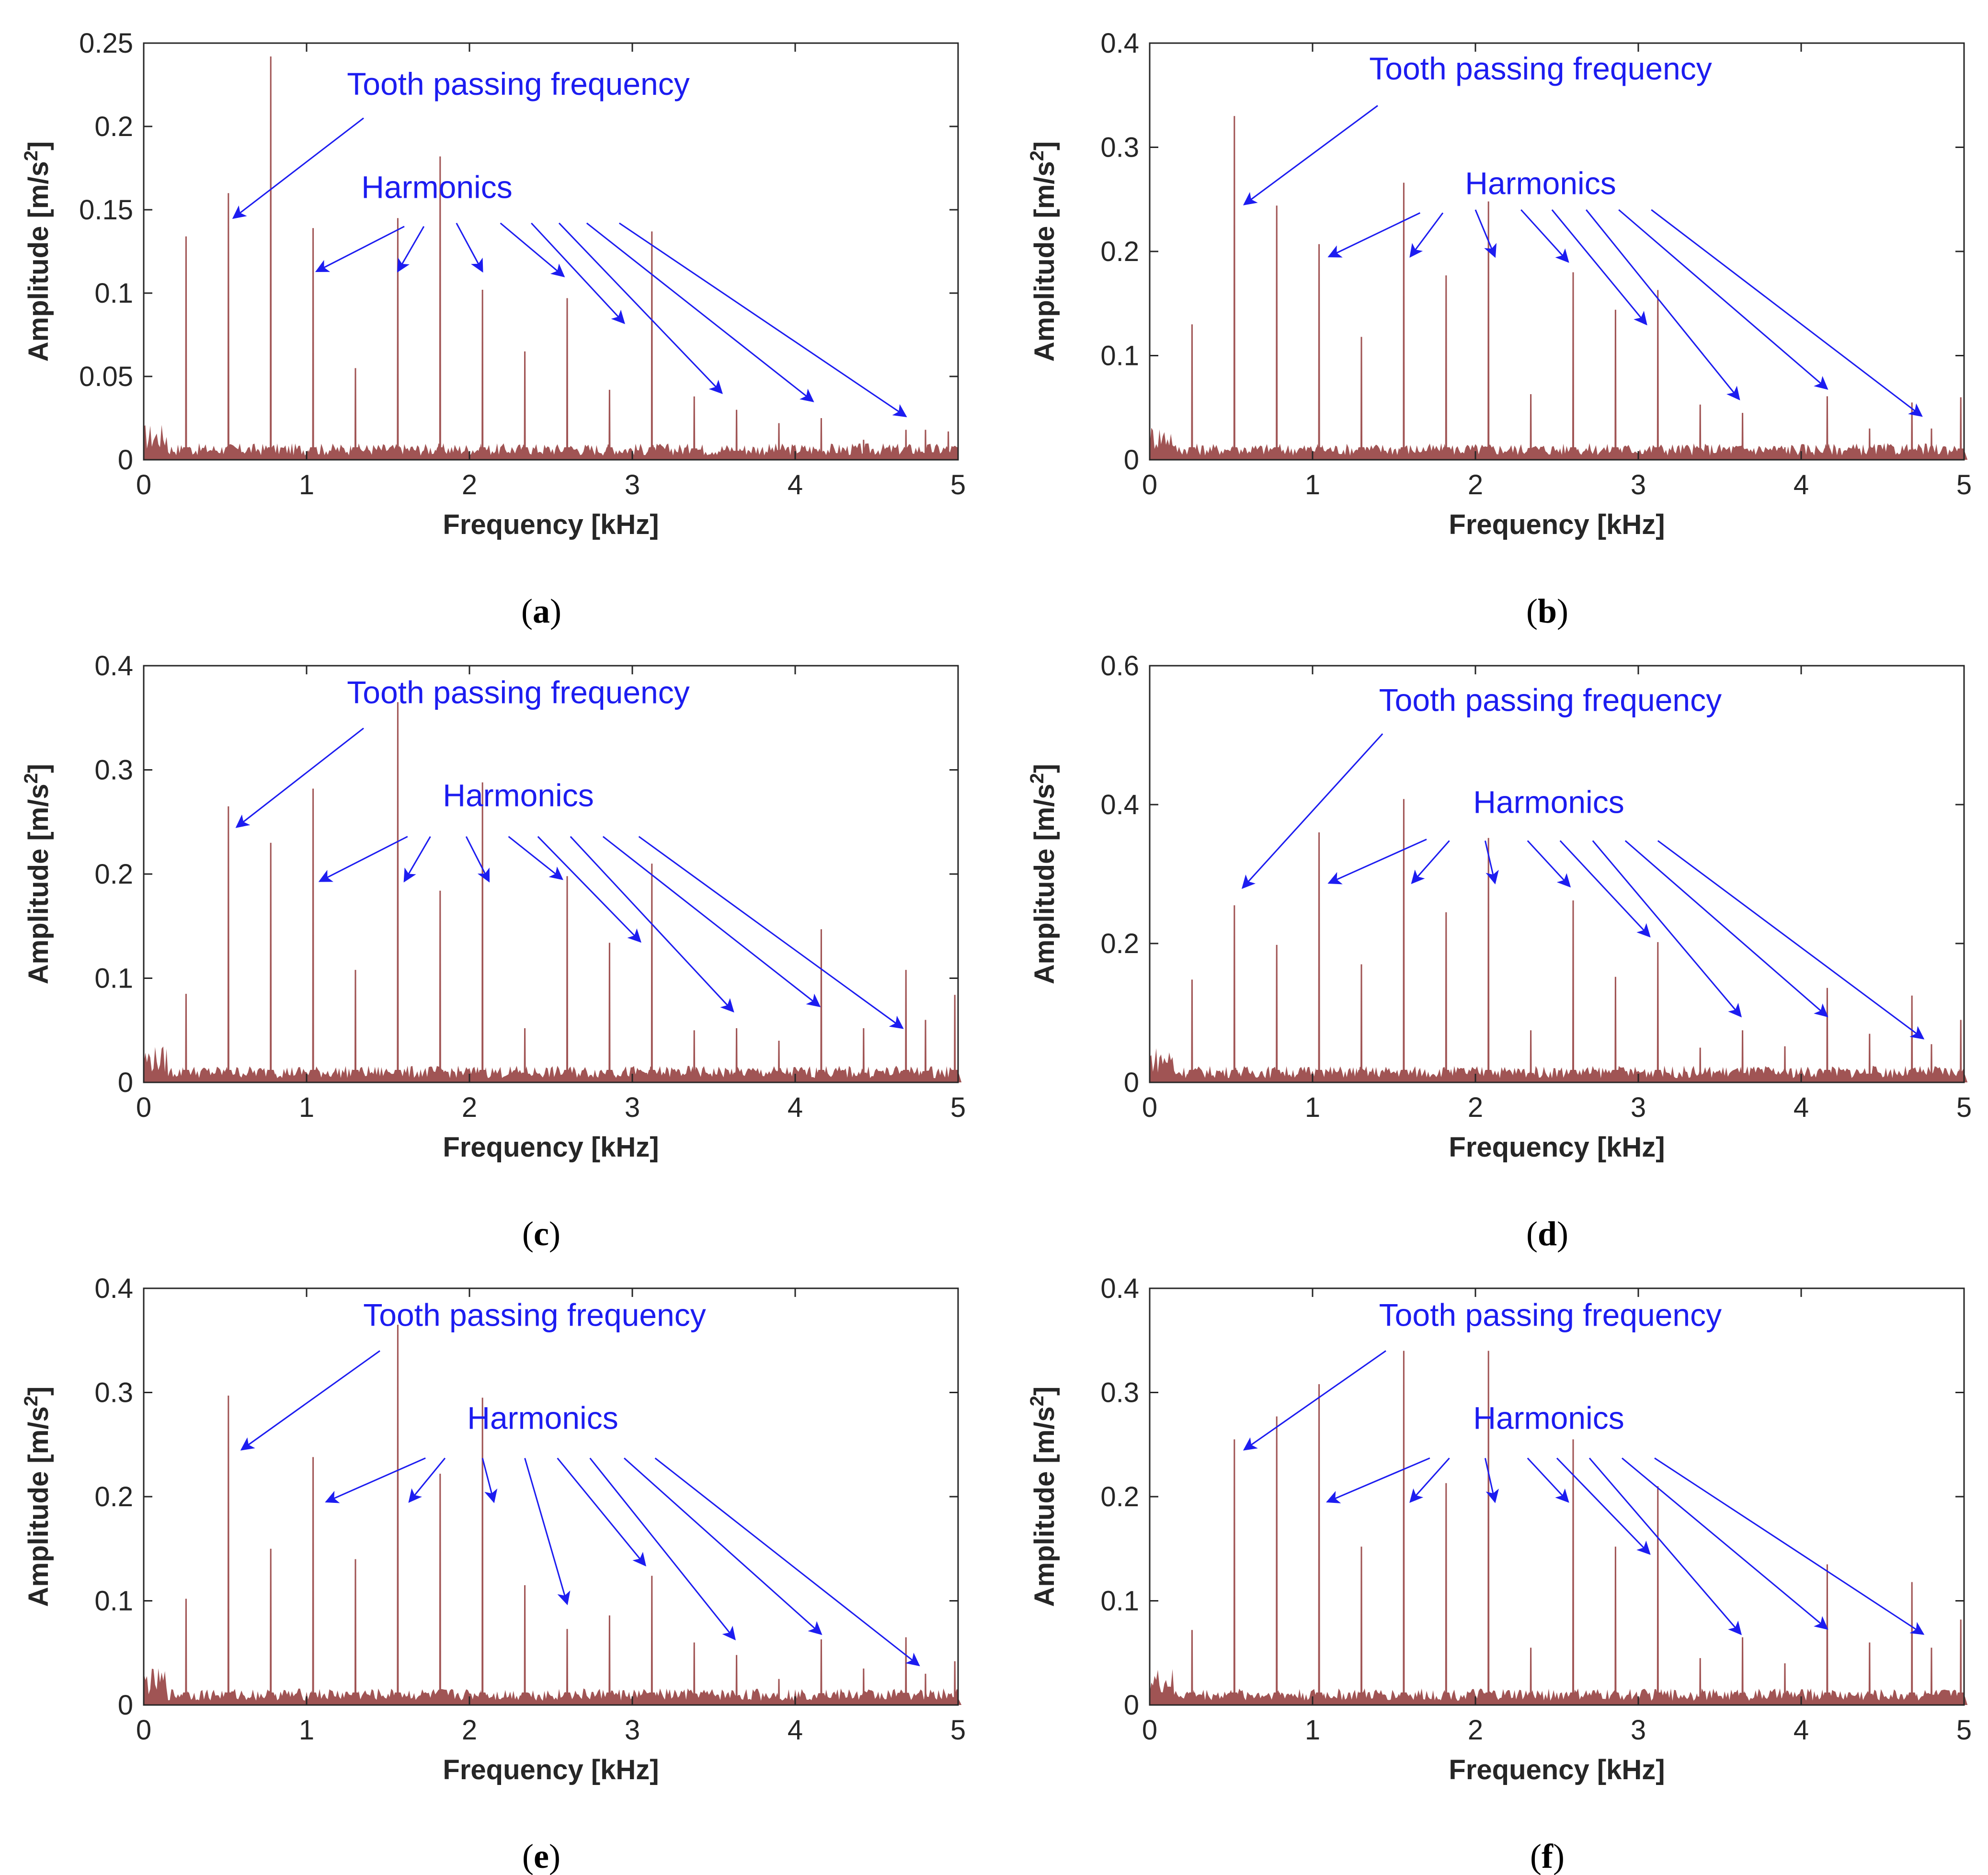 The height and width of the screenshot is (1875, 1988). Describe the element at coordinates (1149, 484) in the screenshot. I see `x-tick-label: 0` at that location.